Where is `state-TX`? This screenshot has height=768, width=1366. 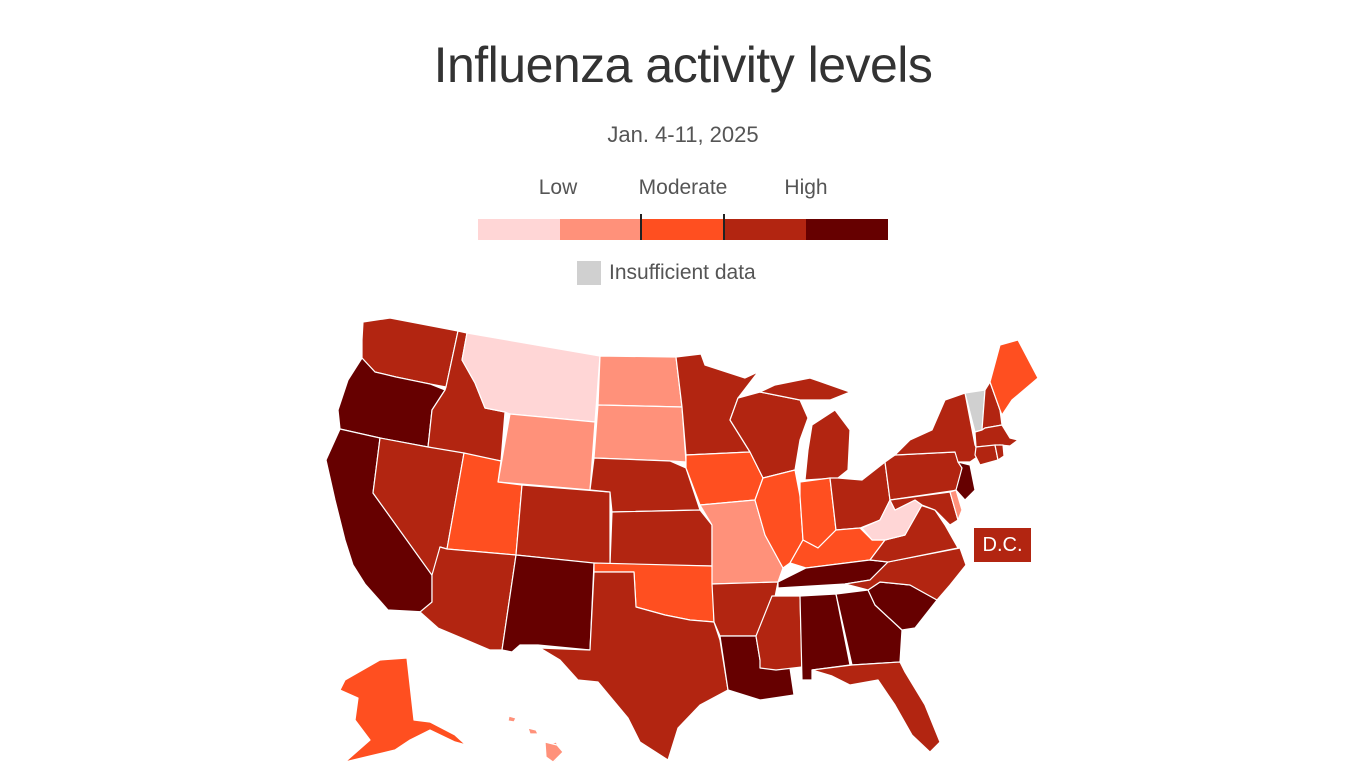 state-TX is located at coordinates (634, 666).